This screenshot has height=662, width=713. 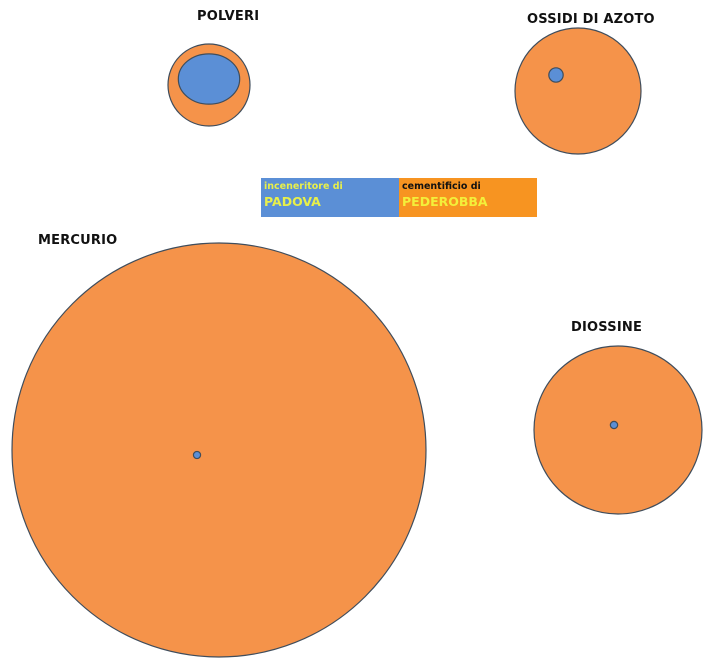 What do you see at coordinates (445, 201) in the screenshot?
I see `legend-cementificio-line2: PEDEROBBA` at bounding box center [445, 201].